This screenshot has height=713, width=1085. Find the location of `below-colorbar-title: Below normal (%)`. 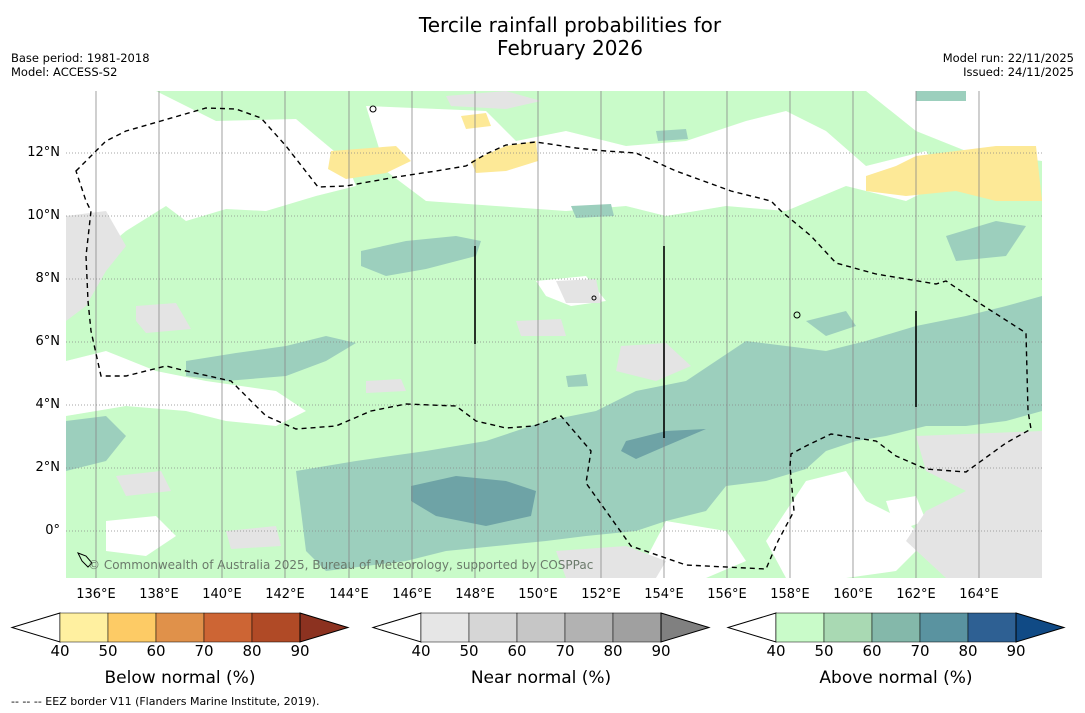

below-colorbar-title: Below normal (%) is located at coordinates (180, 678).